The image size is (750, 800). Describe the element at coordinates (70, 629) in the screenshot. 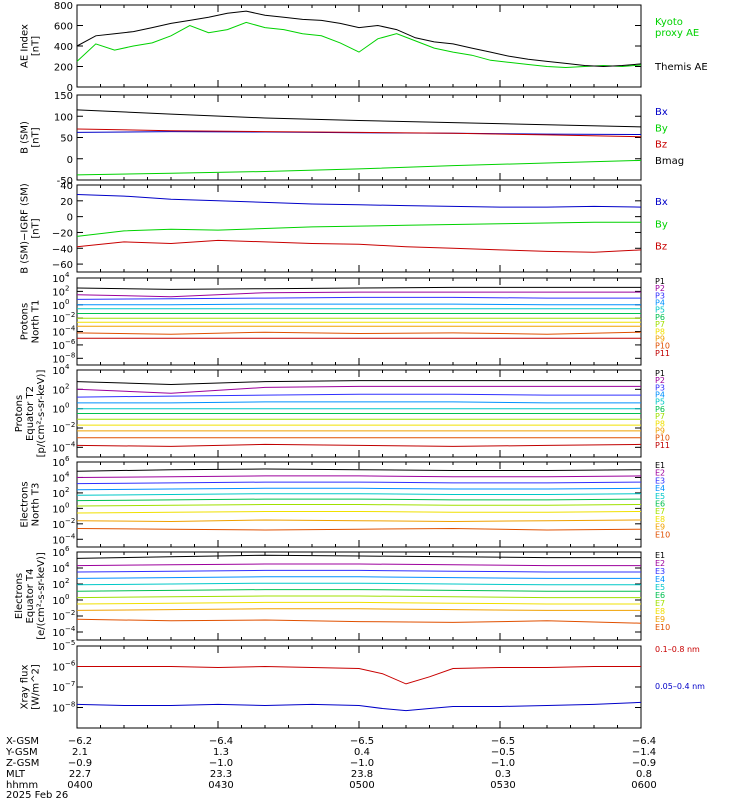

I see `ytick-exp-ee-5: −4` at that location.